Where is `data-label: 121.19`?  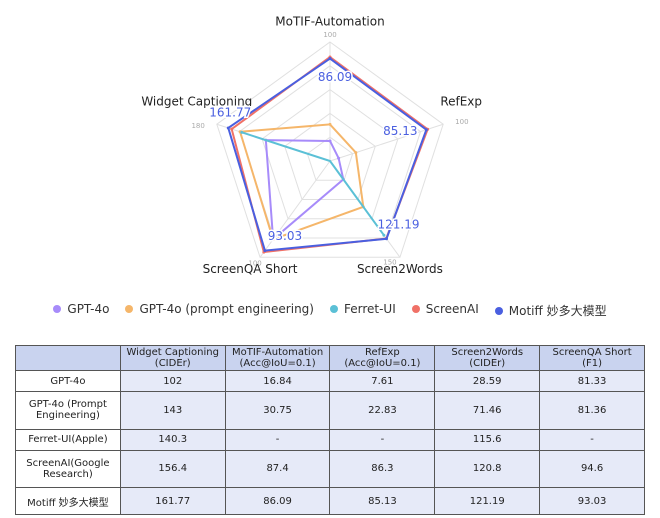
data-label: 121.19 is located at coordinates (399, 224).